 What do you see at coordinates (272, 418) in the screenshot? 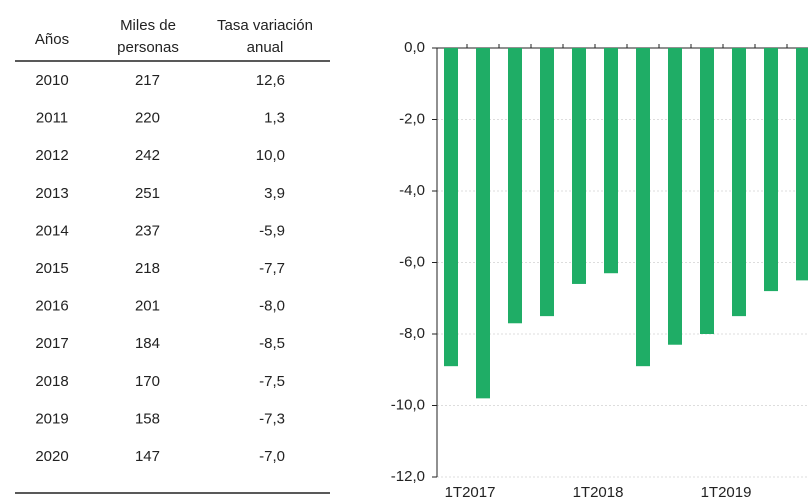
I see `table-cell: -7,3` at bounding box center [272, 418].